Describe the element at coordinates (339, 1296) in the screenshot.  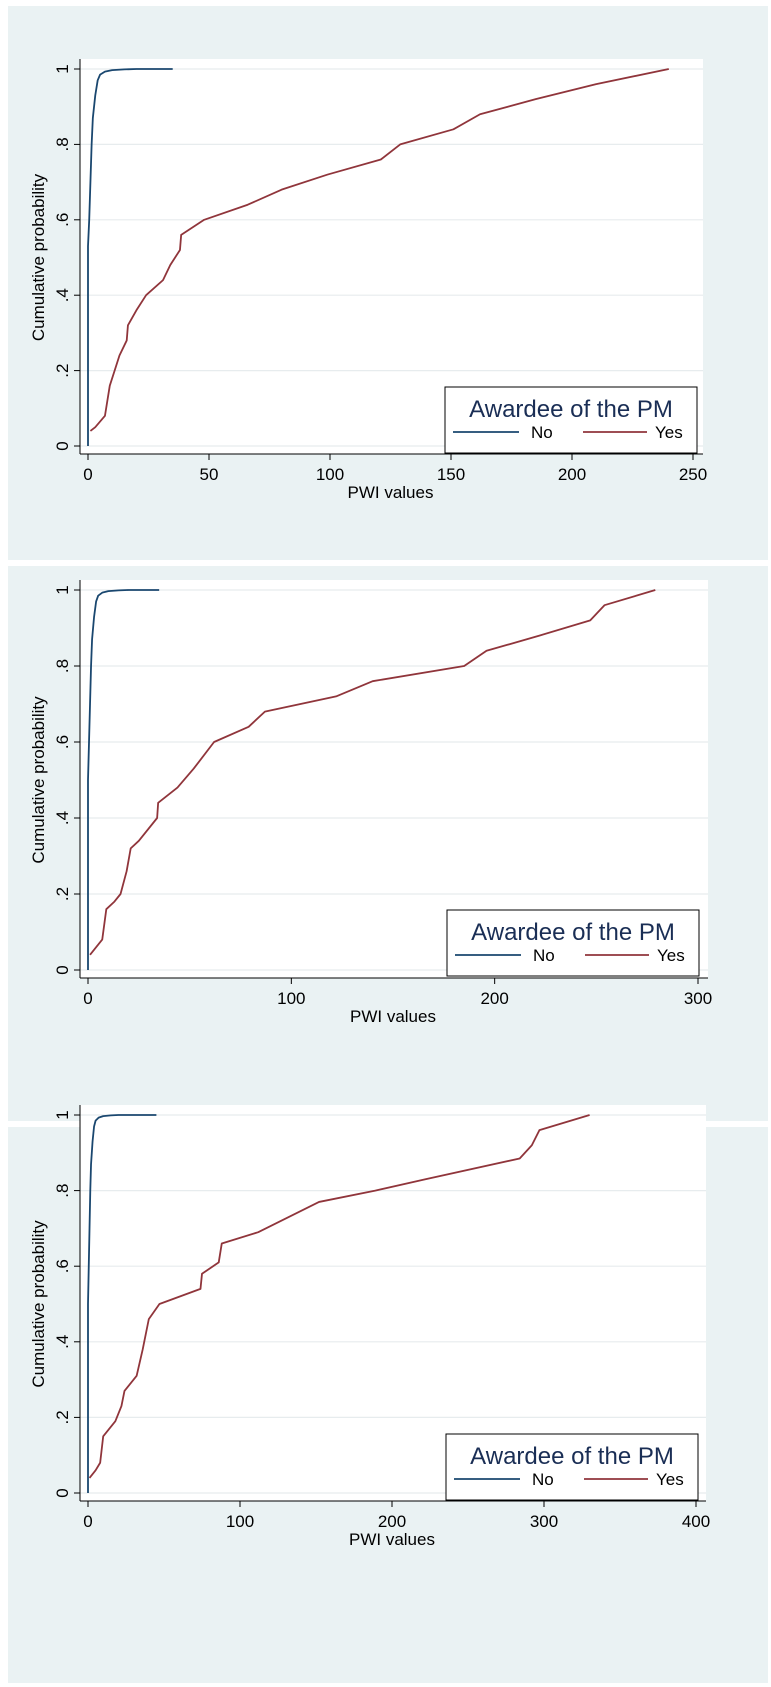
I see `series-line-yes` at that location.